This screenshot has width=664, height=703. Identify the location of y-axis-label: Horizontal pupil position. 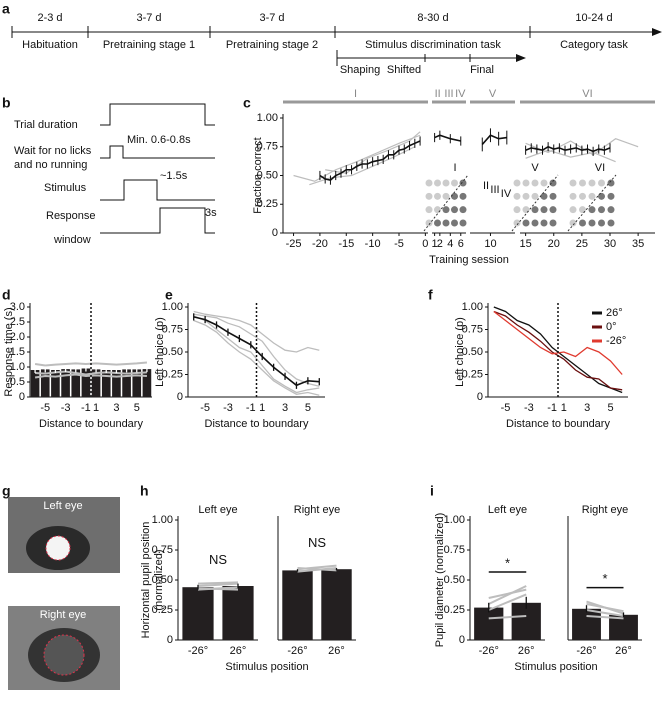
(146, 580).